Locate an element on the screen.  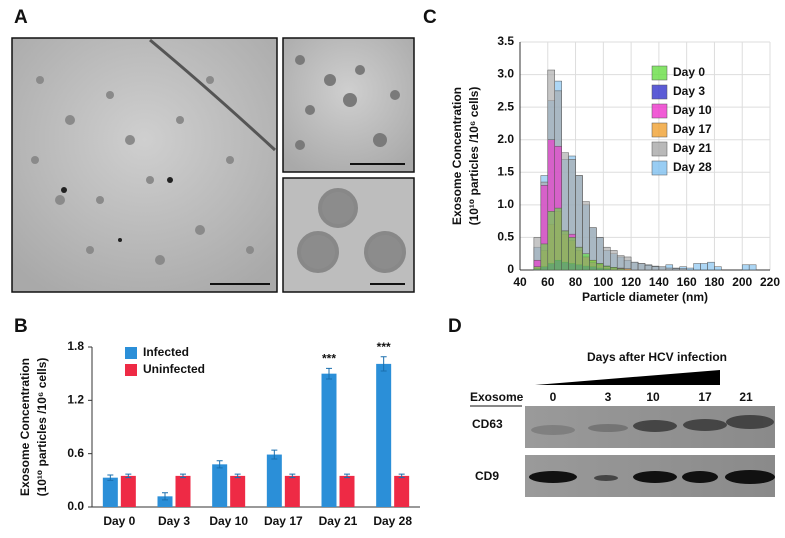
x-tick-label: Day 17 is located at coordinates (283, 521).